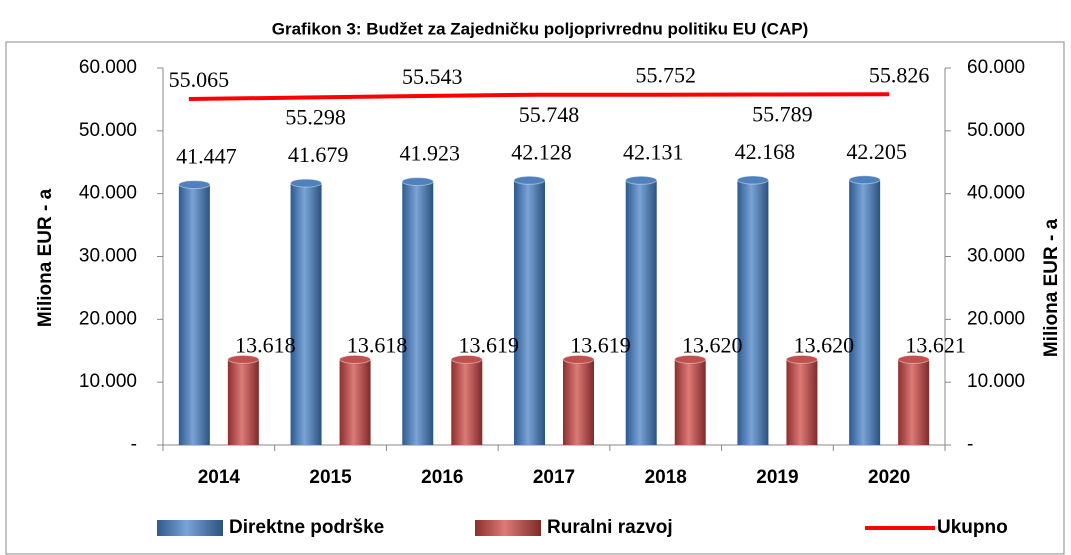 The height and width of the screenshot is (555, 1071). I want to click on x-tick-label: 2018, so click(666, 477).